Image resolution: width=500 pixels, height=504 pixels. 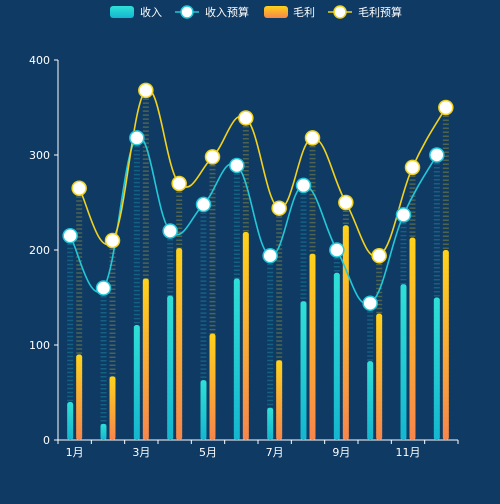 I want to click on legend-profit-budget-marker, so click(x=340, y=12).